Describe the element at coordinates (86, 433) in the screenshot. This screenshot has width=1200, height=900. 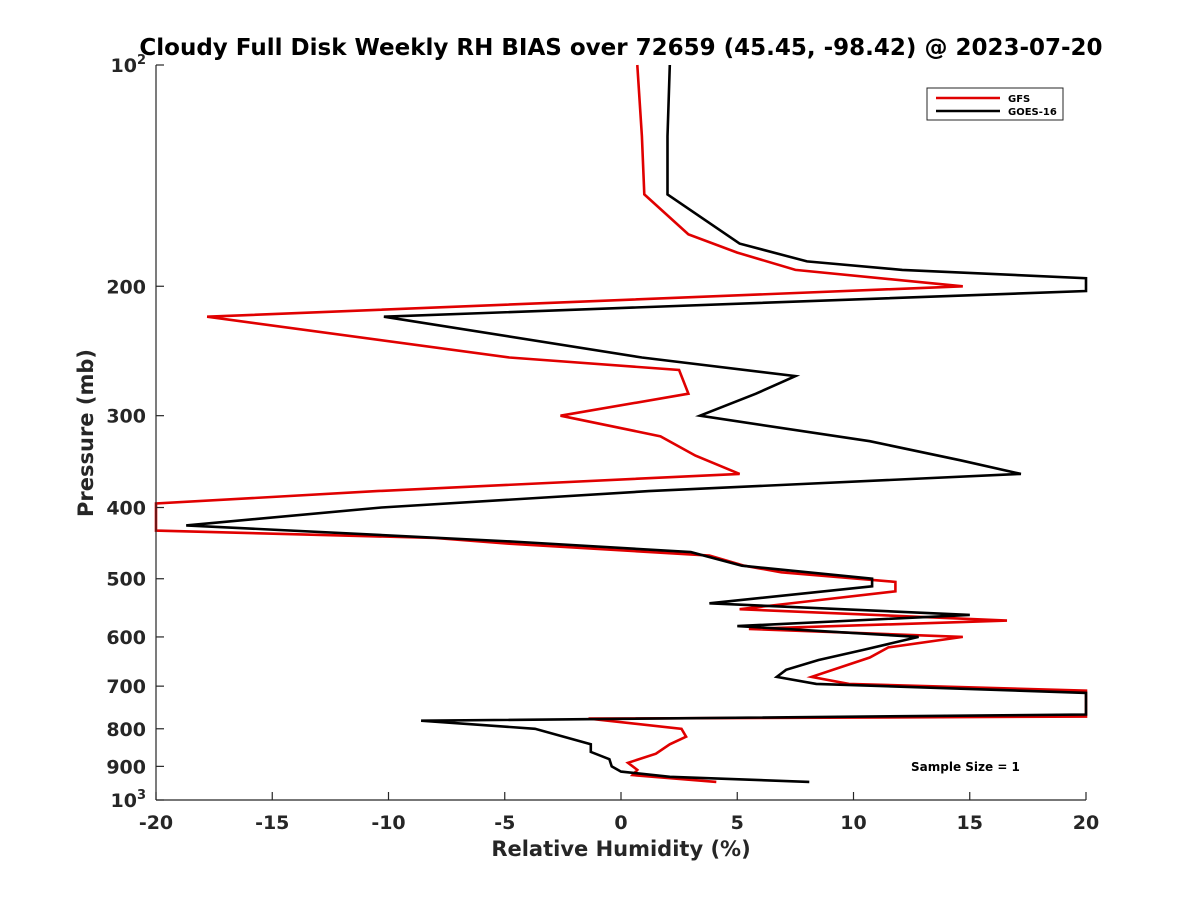
I see `y-axis-label: Pressure (mb)` at that location.